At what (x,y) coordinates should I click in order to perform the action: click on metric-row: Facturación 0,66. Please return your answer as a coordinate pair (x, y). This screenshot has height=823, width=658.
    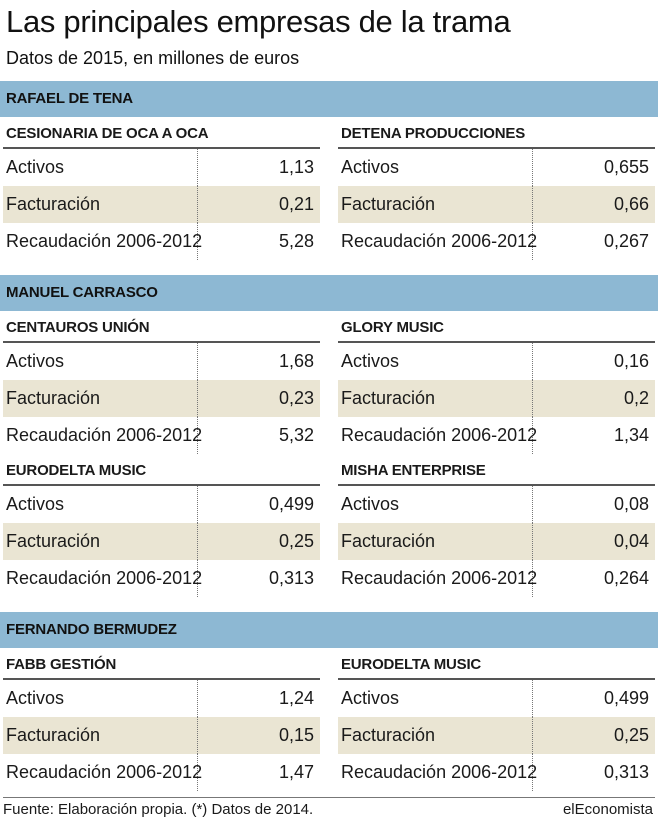
    Looking at the image, I should click on (496, 204).